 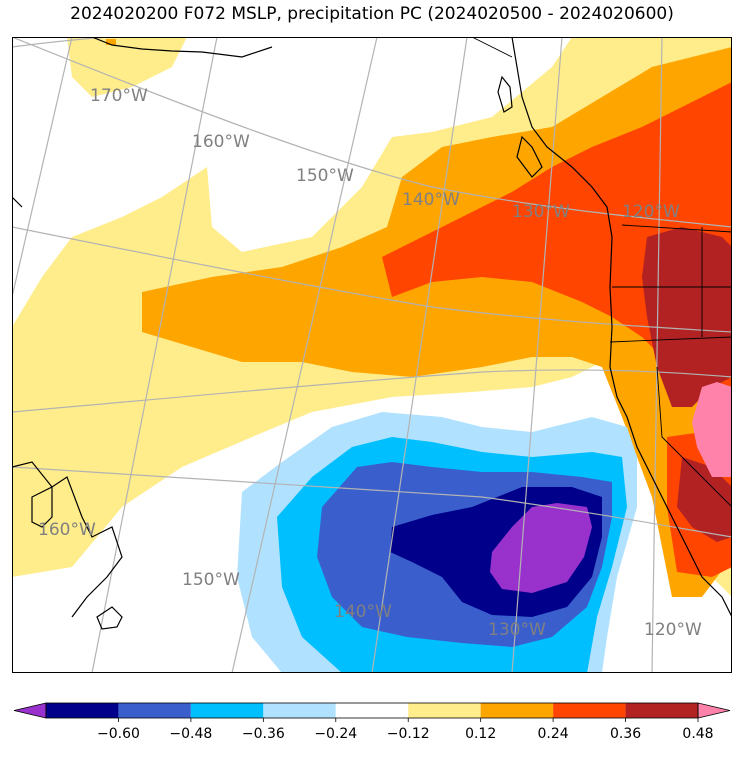 I want to click on colorbar-tick-label: −0.48, so click(x=190, y=734).